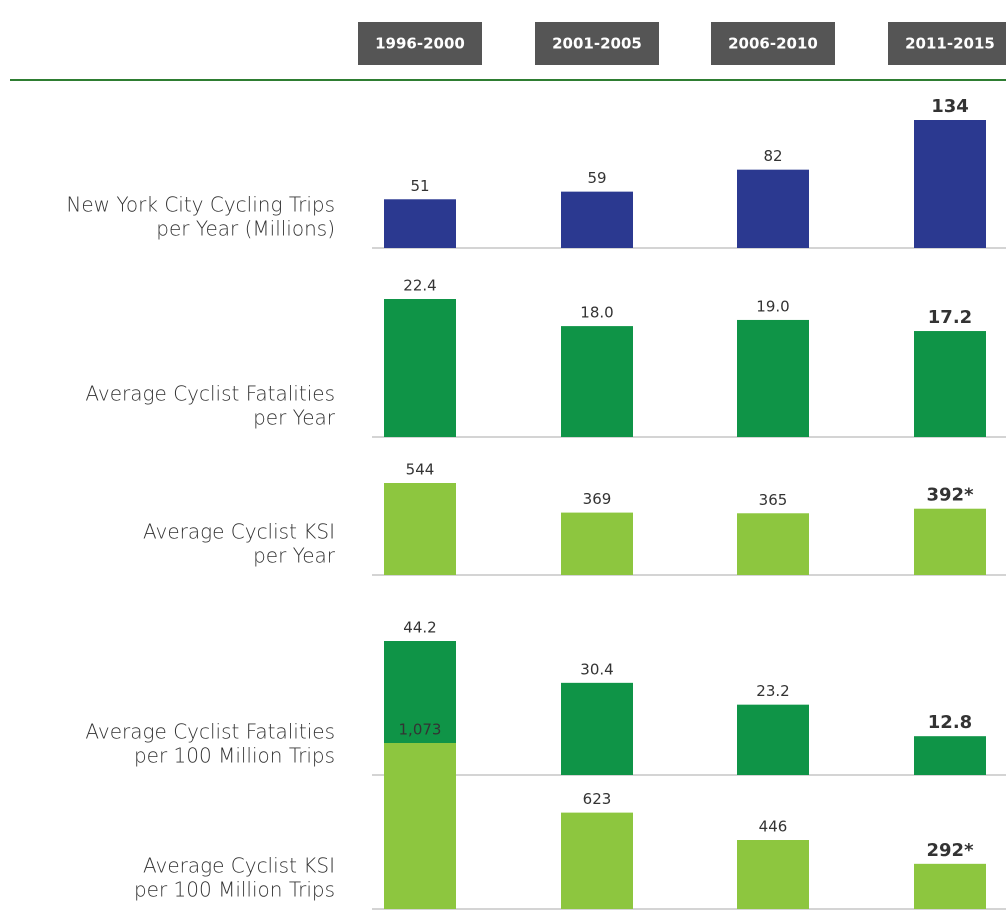 The height and width of the screenshot is (911, 1006). What do you see at coordinates (596, 313) in the screenshot?
I see `value-label: 18.0` at bounding box center [596, 313].